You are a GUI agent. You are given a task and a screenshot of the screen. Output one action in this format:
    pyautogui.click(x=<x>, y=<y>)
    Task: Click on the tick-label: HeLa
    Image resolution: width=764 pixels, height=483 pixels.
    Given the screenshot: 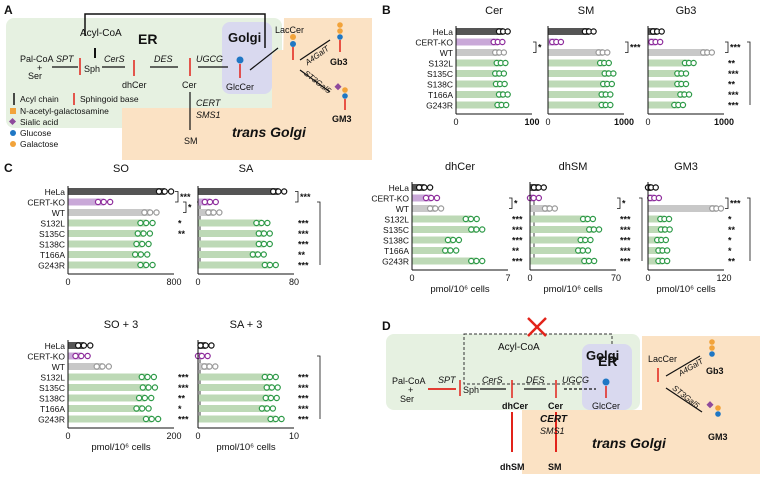 What is the action you would take?
    pyautogui.click(x=55, y=346)
    